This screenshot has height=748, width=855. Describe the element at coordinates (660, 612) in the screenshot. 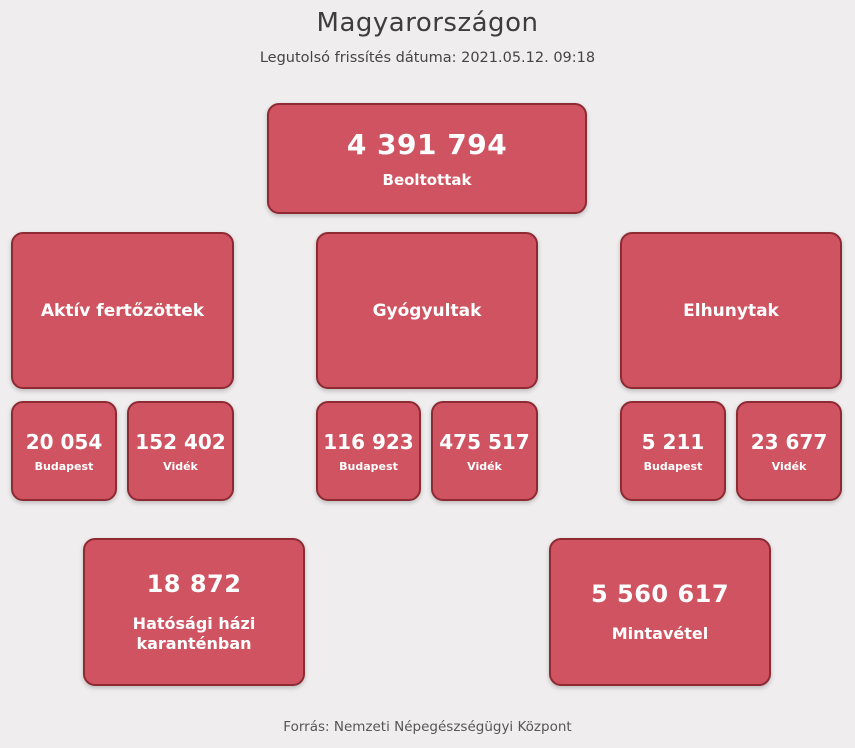

I see `samples-card: 5 560 617 Mintavétel` at that location.